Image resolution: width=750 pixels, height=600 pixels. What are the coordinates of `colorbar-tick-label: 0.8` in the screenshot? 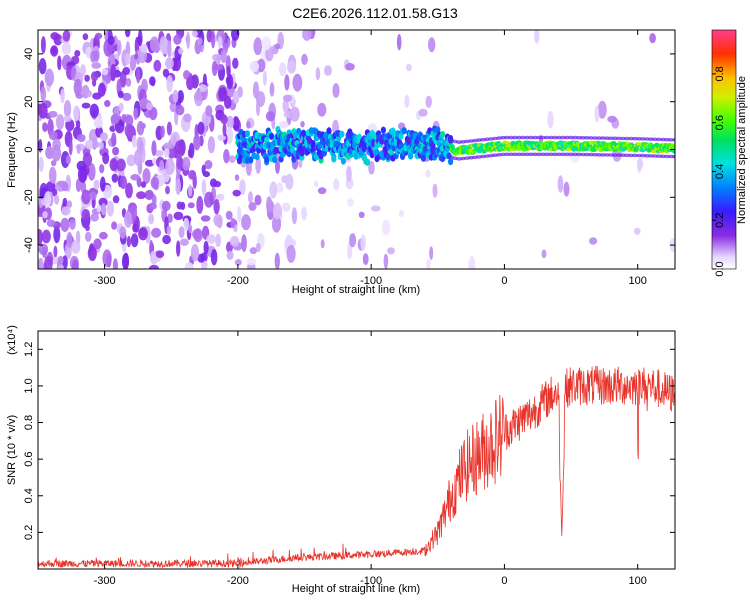 It's located at (720, 73).